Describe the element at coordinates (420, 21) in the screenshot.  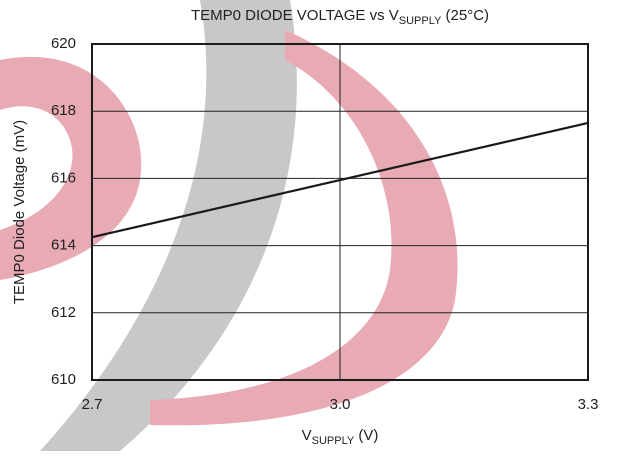
I see `title-subscript: SUPPLY` at that location.